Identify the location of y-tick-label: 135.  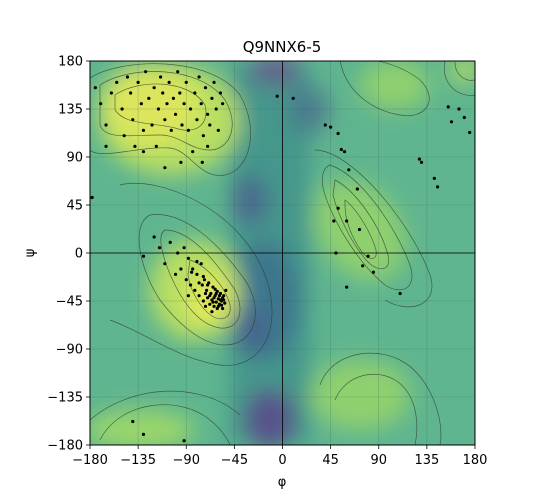
(70, 110).